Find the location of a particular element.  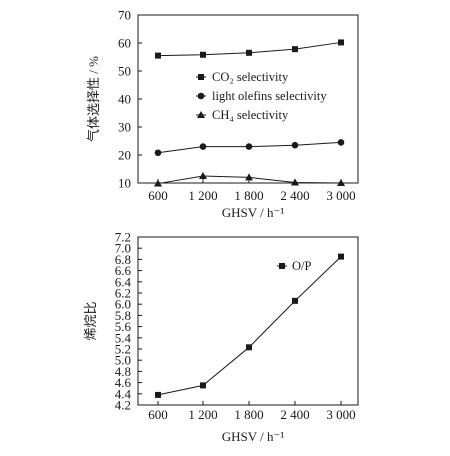

y-tick-label: 5.8 is located at coordinates (123, 315).